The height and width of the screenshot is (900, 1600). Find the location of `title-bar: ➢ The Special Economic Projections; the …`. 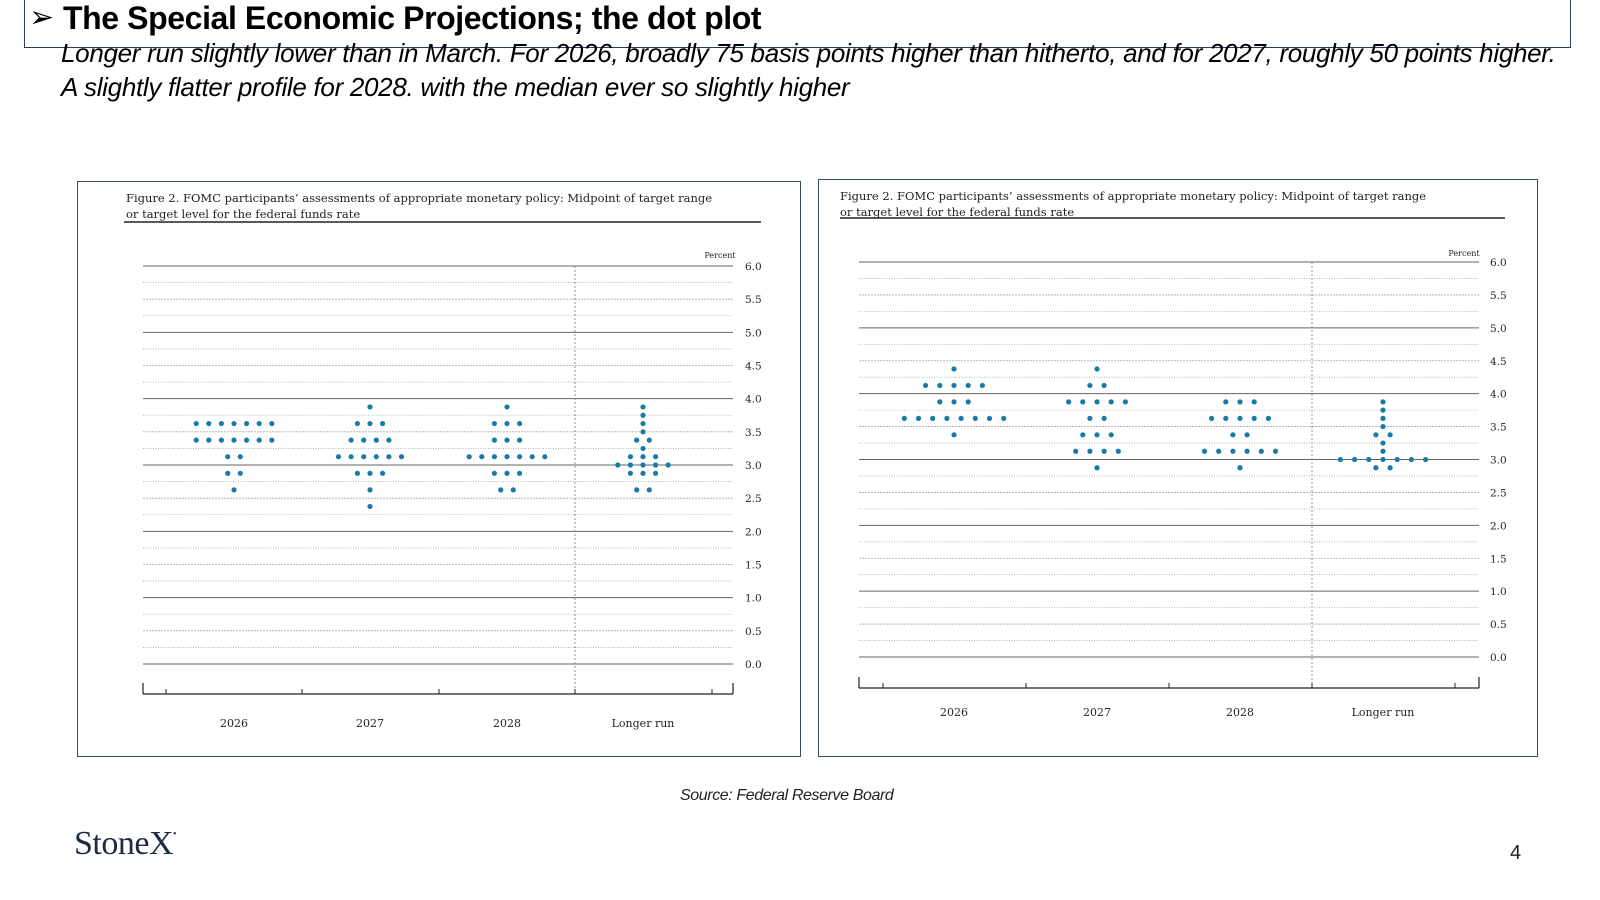

title-bar: ➢ The Special Economic Projections; the … is located at coordinates (797, 24).